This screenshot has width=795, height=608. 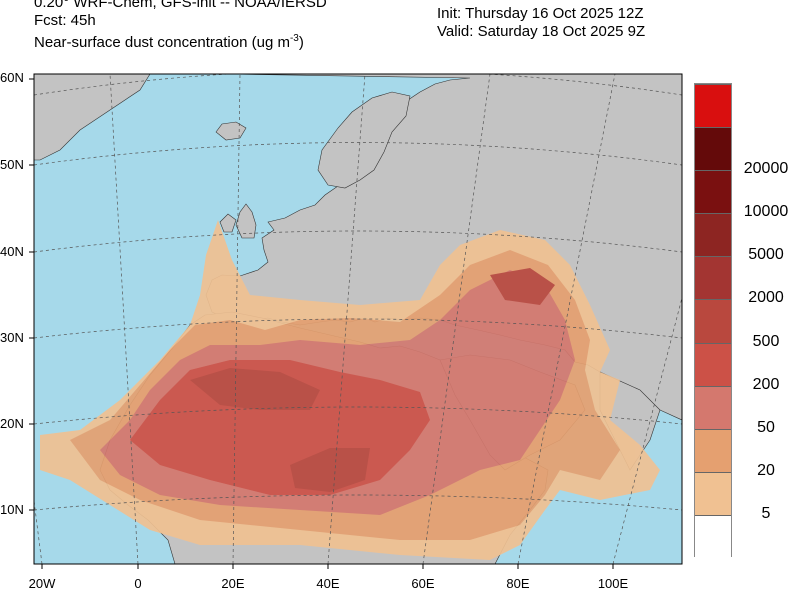 What do you see at coordinates (12, 251) in the screenshot?
I see `lat-label-40n: 40N` at bounding box center [12, 251].